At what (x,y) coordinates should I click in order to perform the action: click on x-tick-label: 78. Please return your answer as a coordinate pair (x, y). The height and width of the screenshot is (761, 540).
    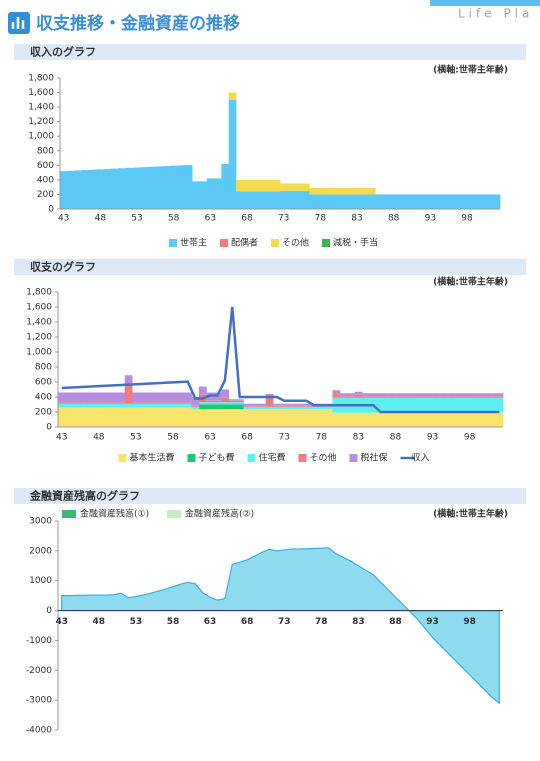
    Looking at the image, I should click on (321, 622).